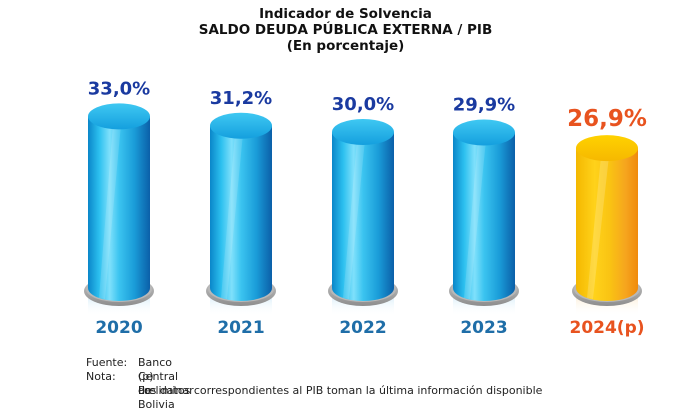 The image size is (691, 416). What do you see at coordinates (119, 88) in the screenshot?
I see `value-label: 33,0%` at bounding box center [119, 88].